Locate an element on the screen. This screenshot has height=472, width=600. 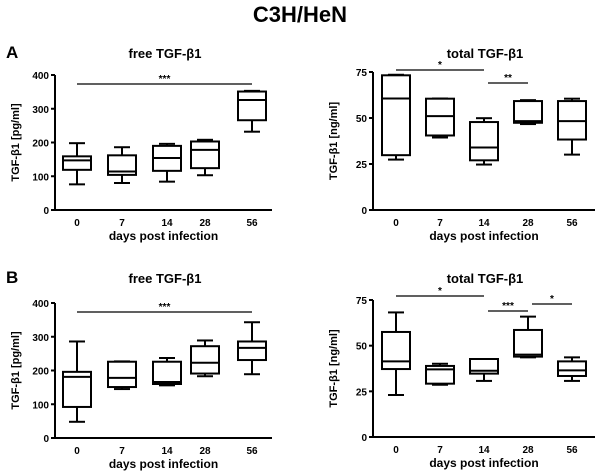
figure-title: C3H/HeN is located at coordinates (300, 14).